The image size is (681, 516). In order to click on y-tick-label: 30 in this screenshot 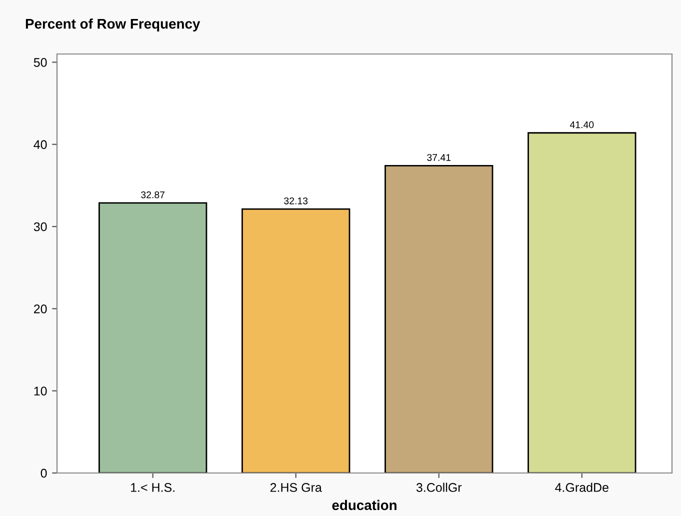, I will do `click(40, 227)`.